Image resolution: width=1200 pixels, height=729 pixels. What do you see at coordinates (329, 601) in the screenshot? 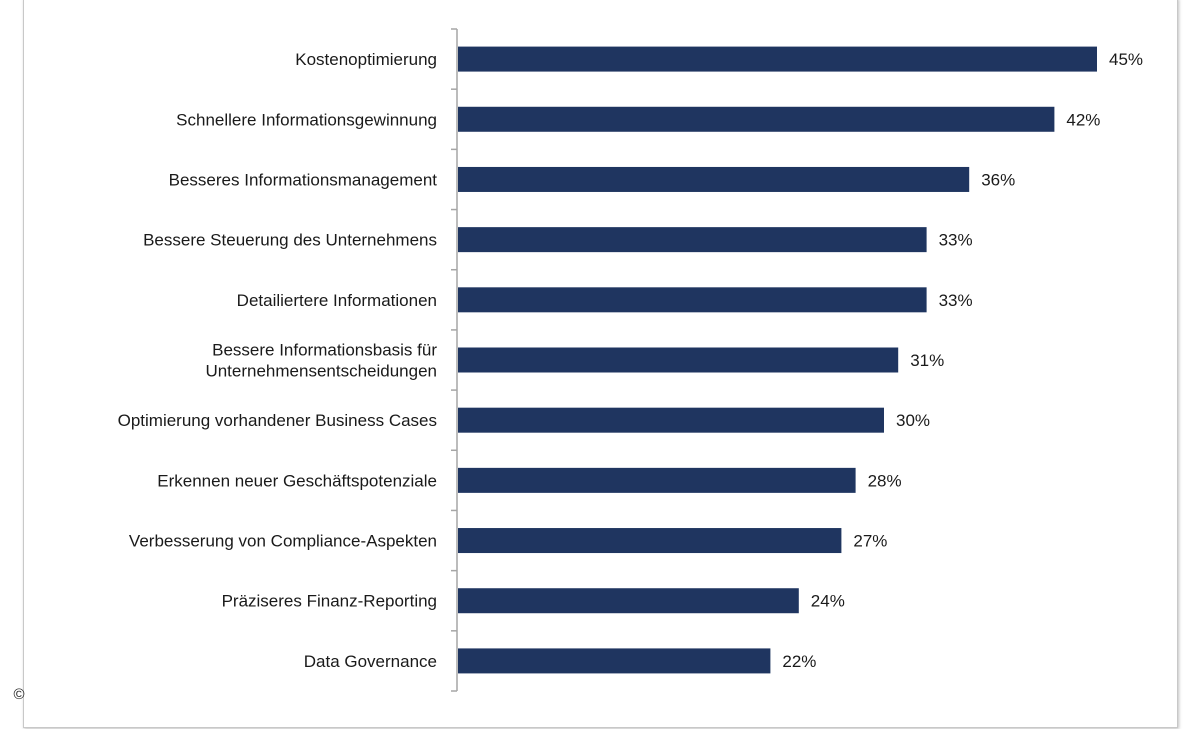
I see `category-label: Präziseres Finanz-Reporting` at bounding box center [329, 601].